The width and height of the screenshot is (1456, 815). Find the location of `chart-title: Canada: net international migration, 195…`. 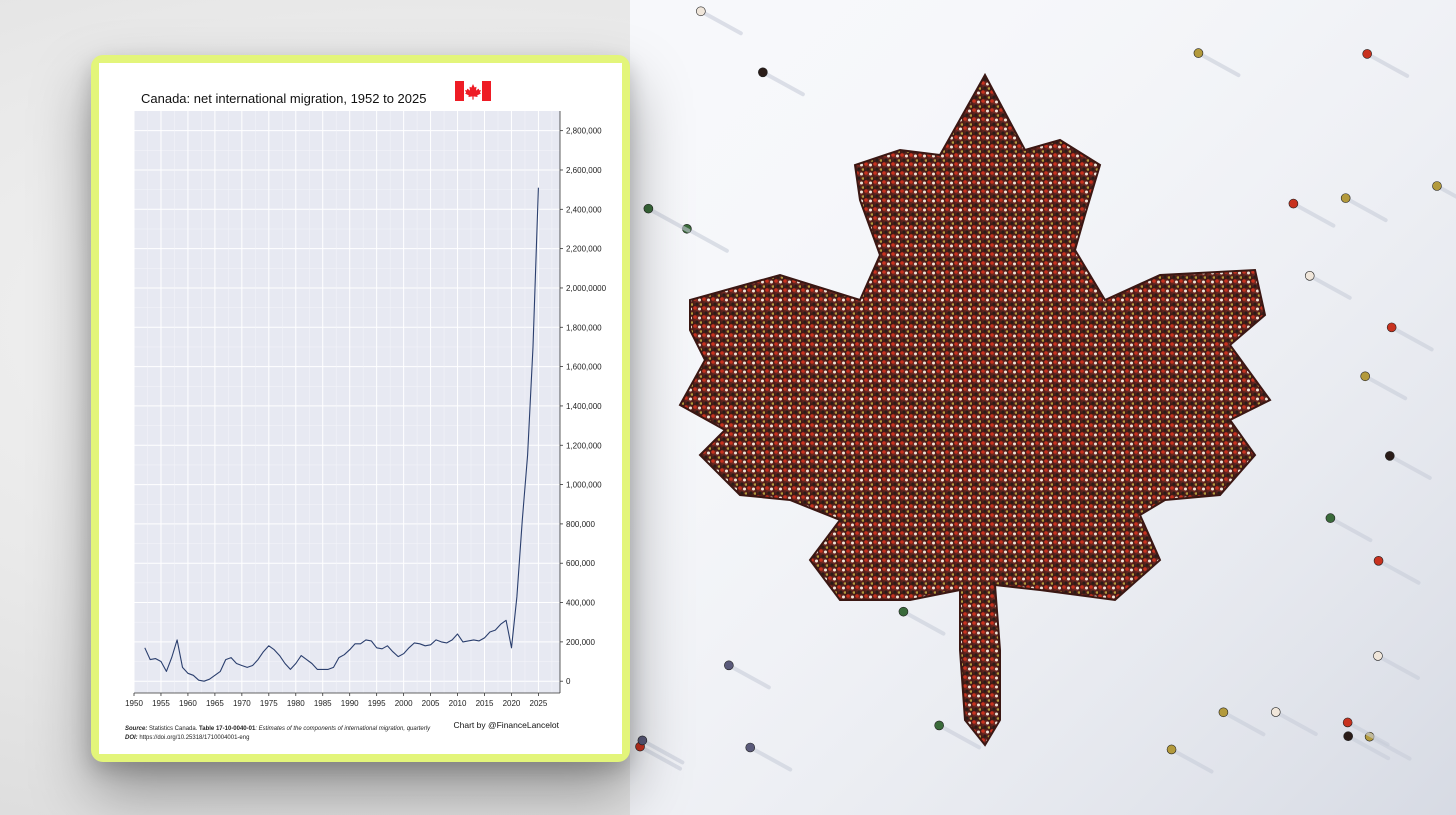

chart-title: Canada: net international migration, 195… is located at coordinates (283, 98).